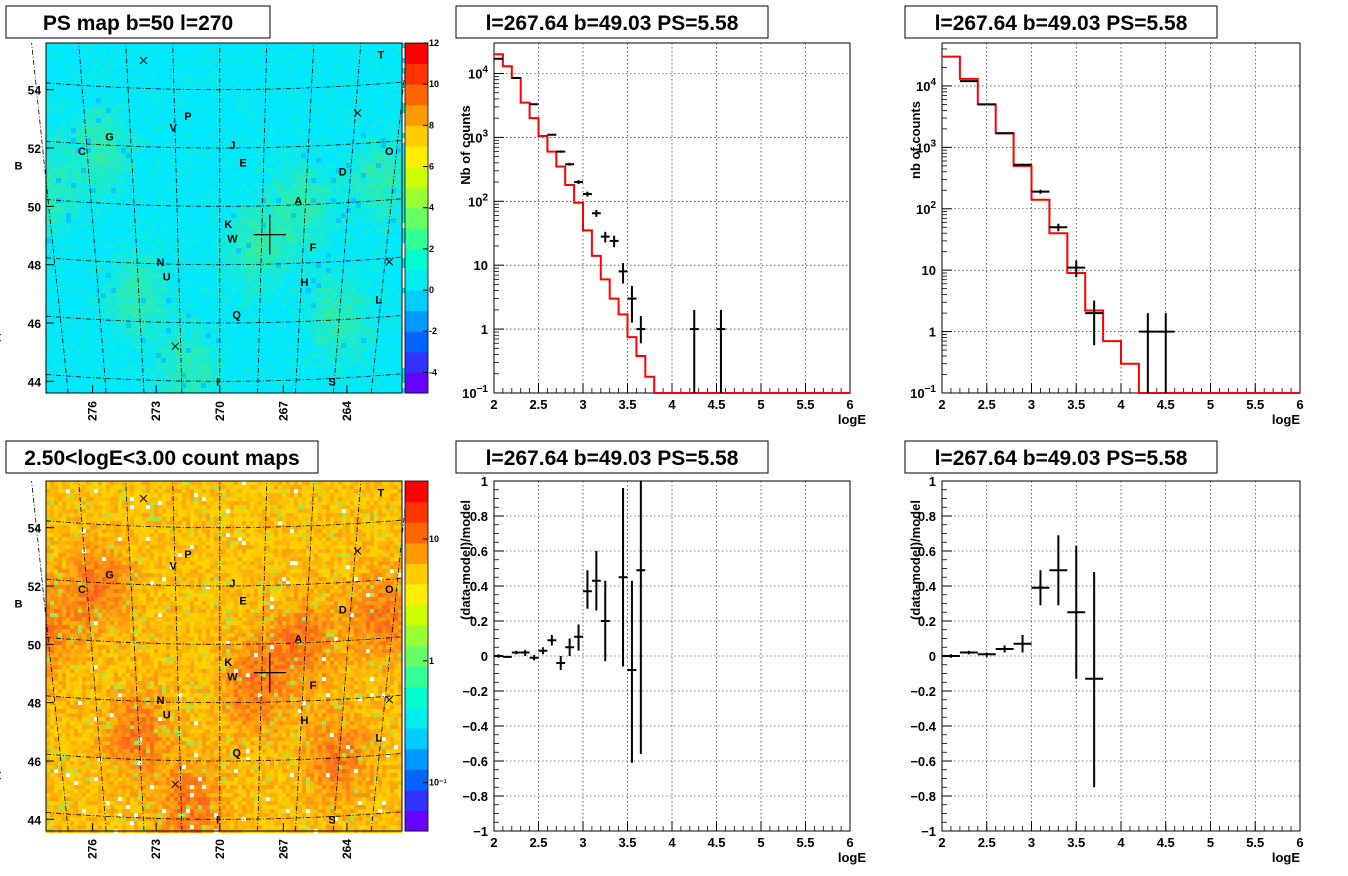 Image resolution: width=1348 pixels, height=876 pixels. What do you see at coordinates (926, 146) in the screenshot?
I see `y-tick-label: 10³` at bounding box center [926, 146].